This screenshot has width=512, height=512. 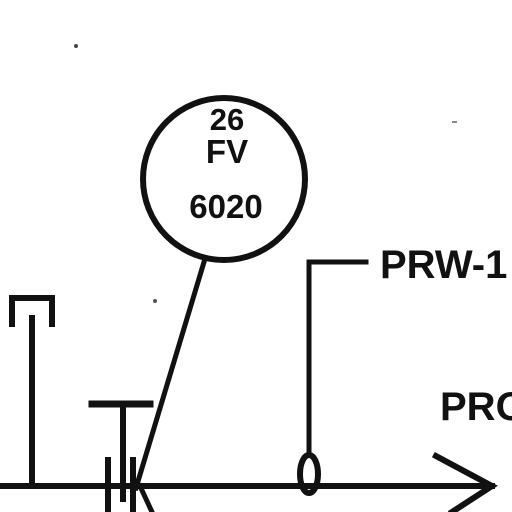 I want to click on instrument-leader-line, so click(x=170, y=375).